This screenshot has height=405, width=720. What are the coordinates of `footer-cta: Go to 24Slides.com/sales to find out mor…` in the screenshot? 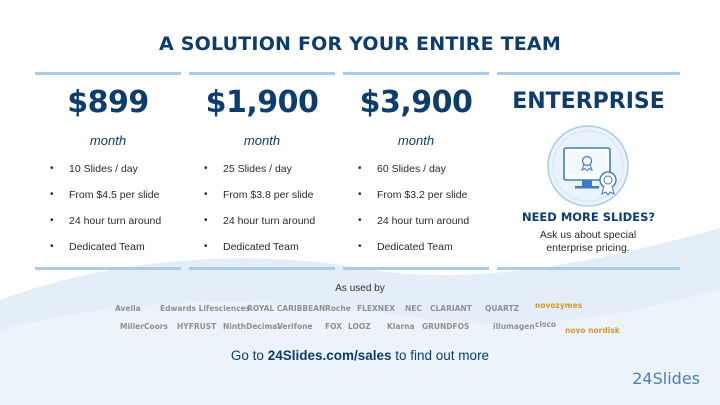 It's located at (360, 355).